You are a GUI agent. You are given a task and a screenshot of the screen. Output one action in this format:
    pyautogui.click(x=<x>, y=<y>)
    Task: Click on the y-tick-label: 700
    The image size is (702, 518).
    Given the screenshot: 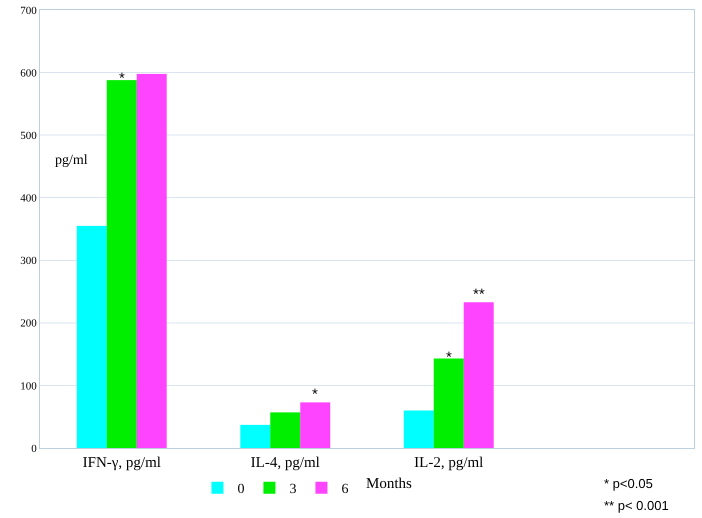 What is the action you would take?
    pyautogui.click(x=29, y=10)
    